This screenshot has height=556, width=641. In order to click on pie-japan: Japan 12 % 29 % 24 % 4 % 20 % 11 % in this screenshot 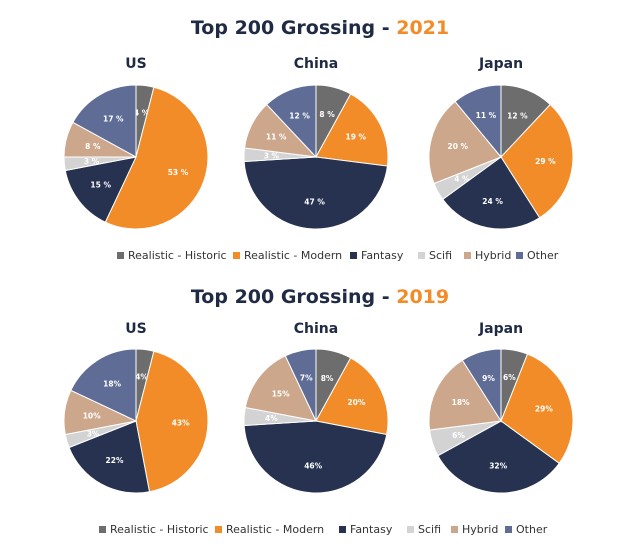, I will do `click(501, 143)`.